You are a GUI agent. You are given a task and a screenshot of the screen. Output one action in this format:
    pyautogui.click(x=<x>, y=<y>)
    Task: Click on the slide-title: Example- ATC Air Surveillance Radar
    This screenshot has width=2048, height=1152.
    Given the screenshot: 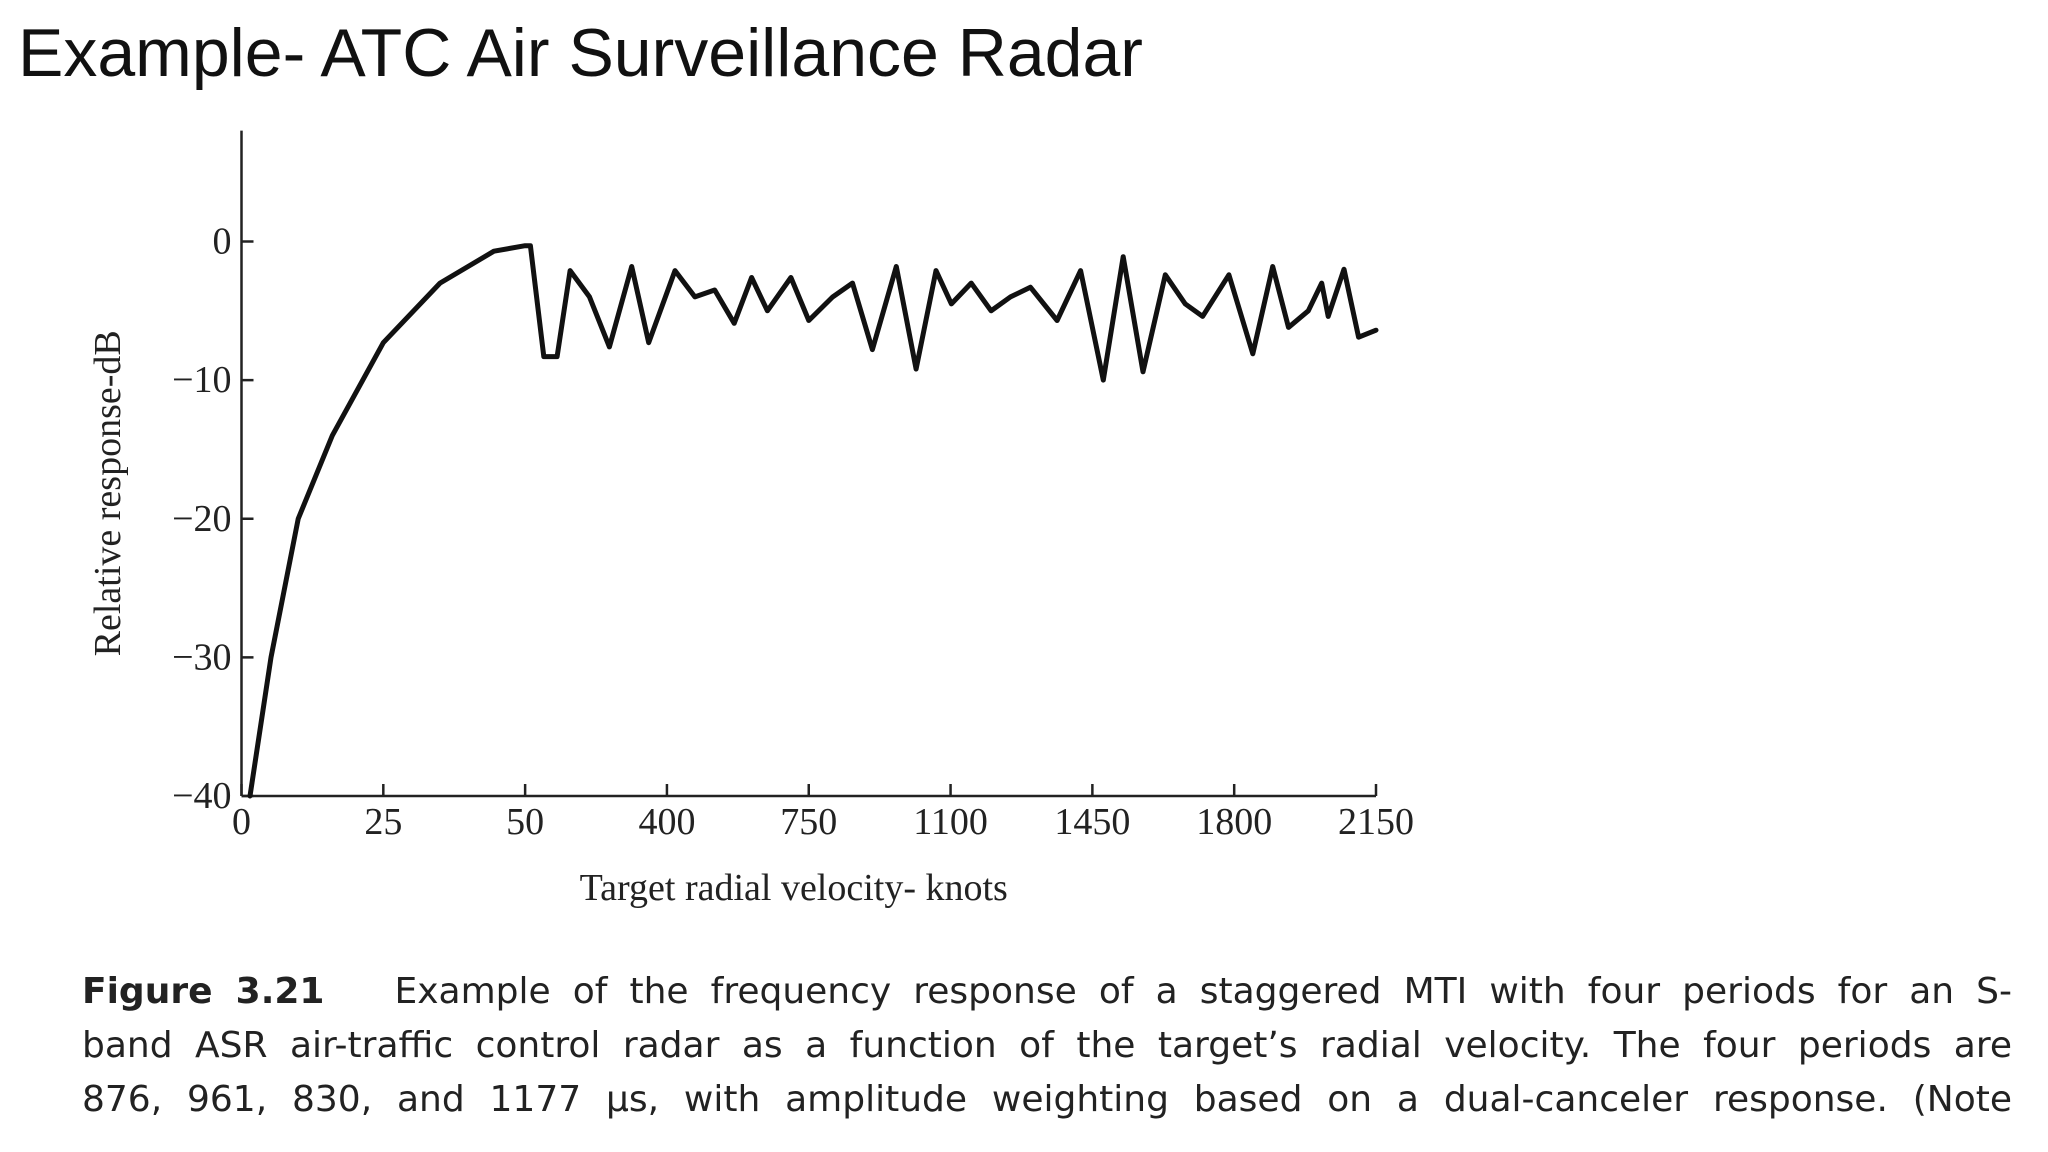 What is the action you would take?
    pyautogui.click(x=580, y=53)
    